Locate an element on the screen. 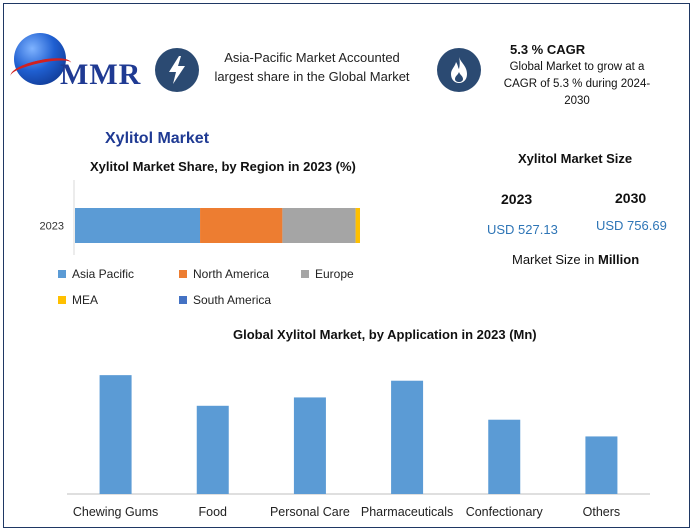 The width and height of the screenshot is (695, 532). bar-segment-asia-pacific is located at coordinates (138, 225).